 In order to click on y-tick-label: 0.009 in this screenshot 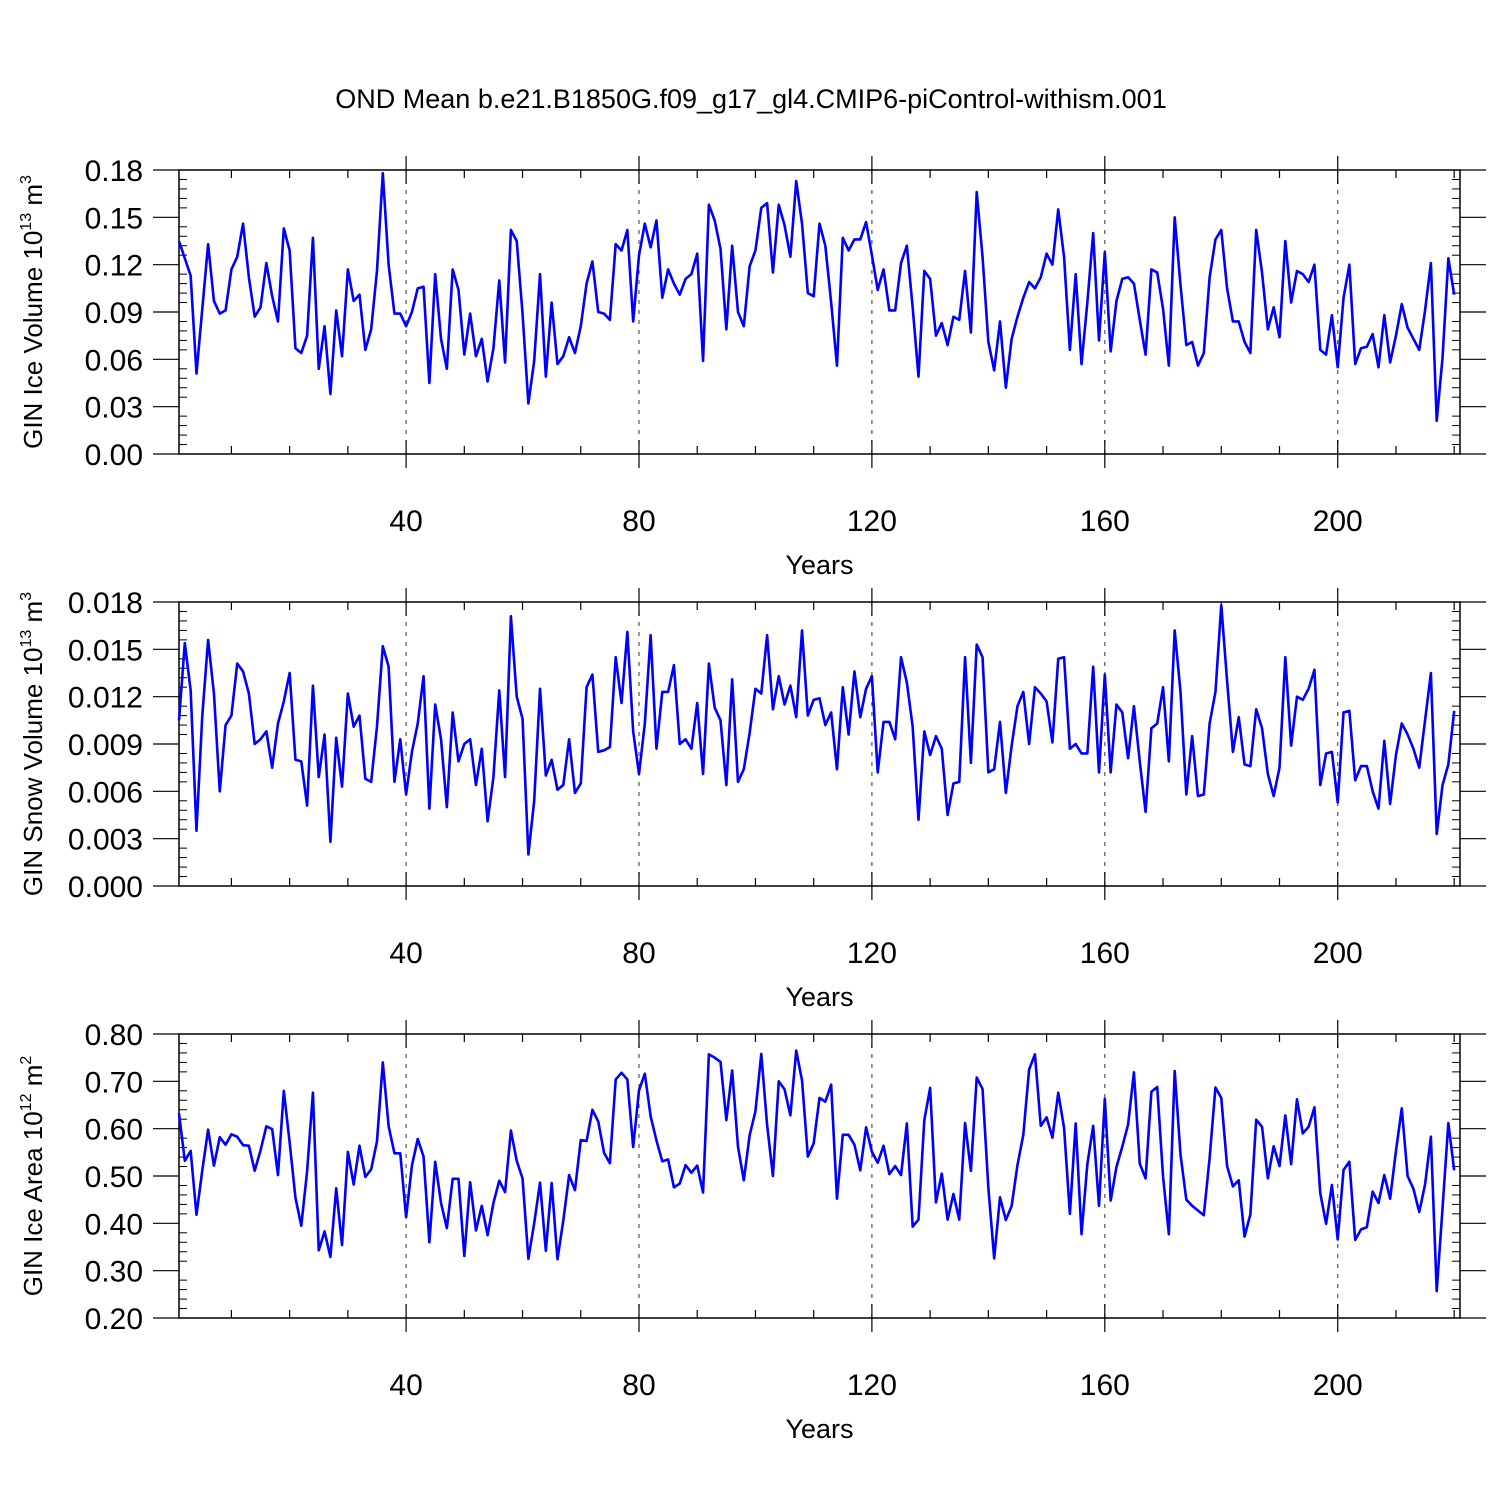, I will do `click(105, 745)`.